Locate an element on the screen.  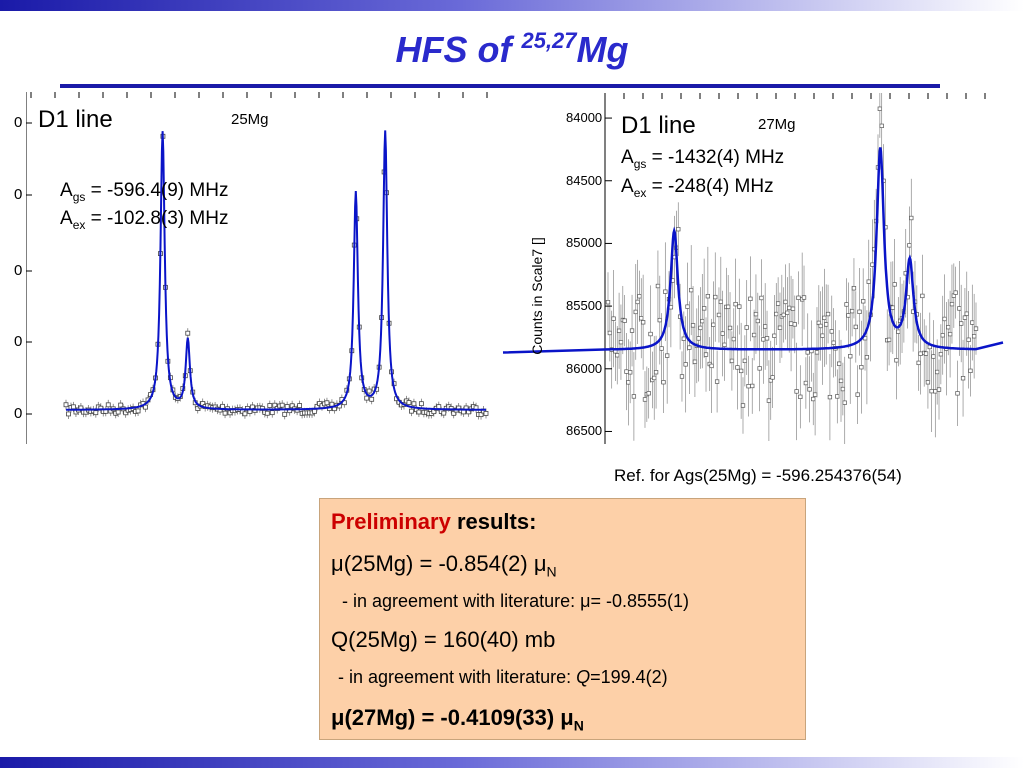
left-ags-value: Ags = -596.4(9) MHz is located at coordinates (144, 192).